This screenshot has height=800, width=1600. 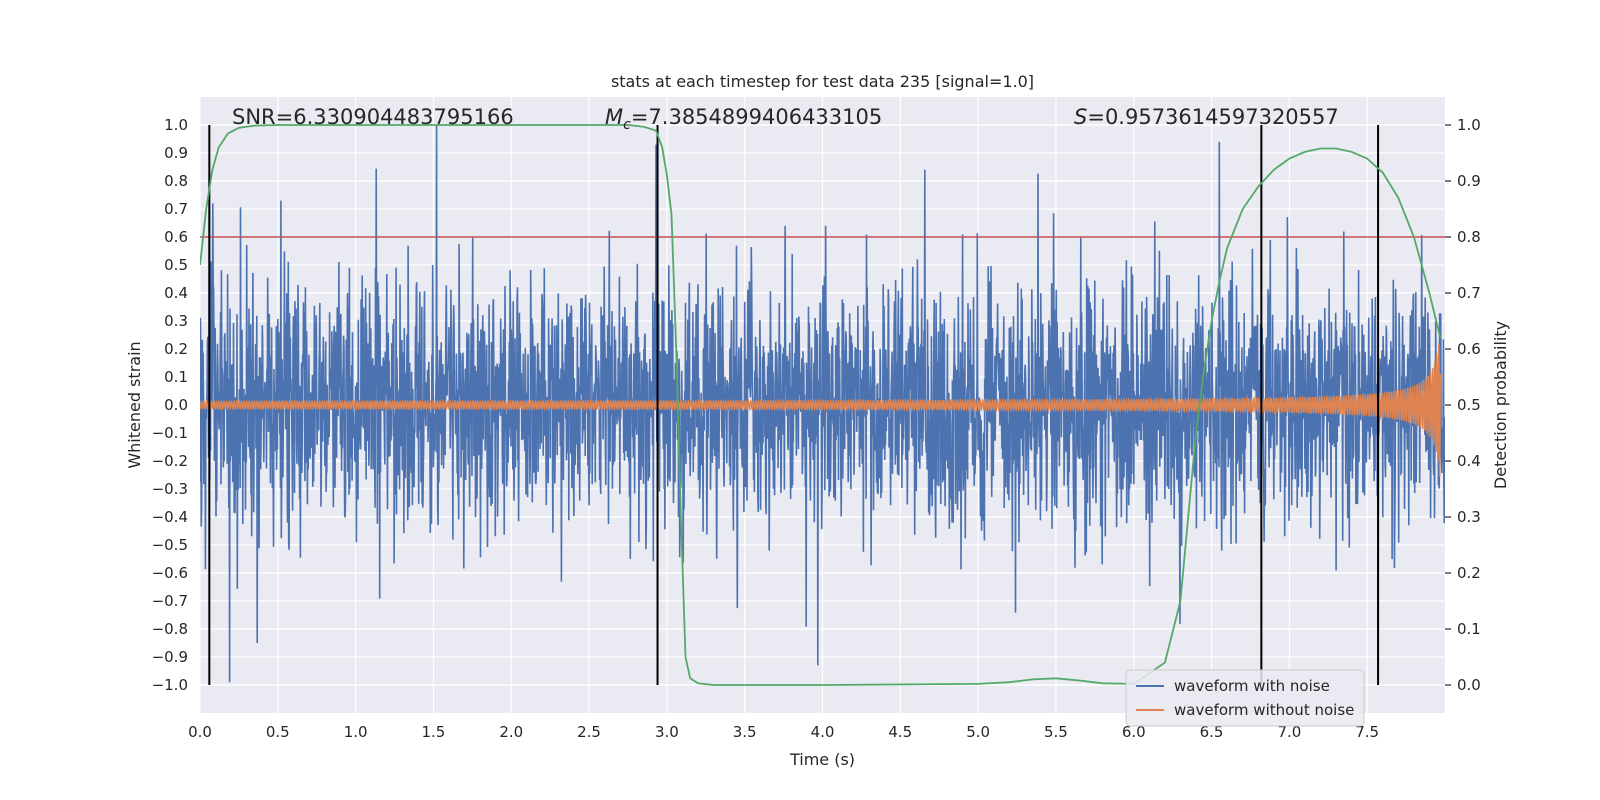 What do you see at coordinates (511, 732) in the screenshot?
I see `x-tick-label: 2.0` at bounding box center [511, 732].